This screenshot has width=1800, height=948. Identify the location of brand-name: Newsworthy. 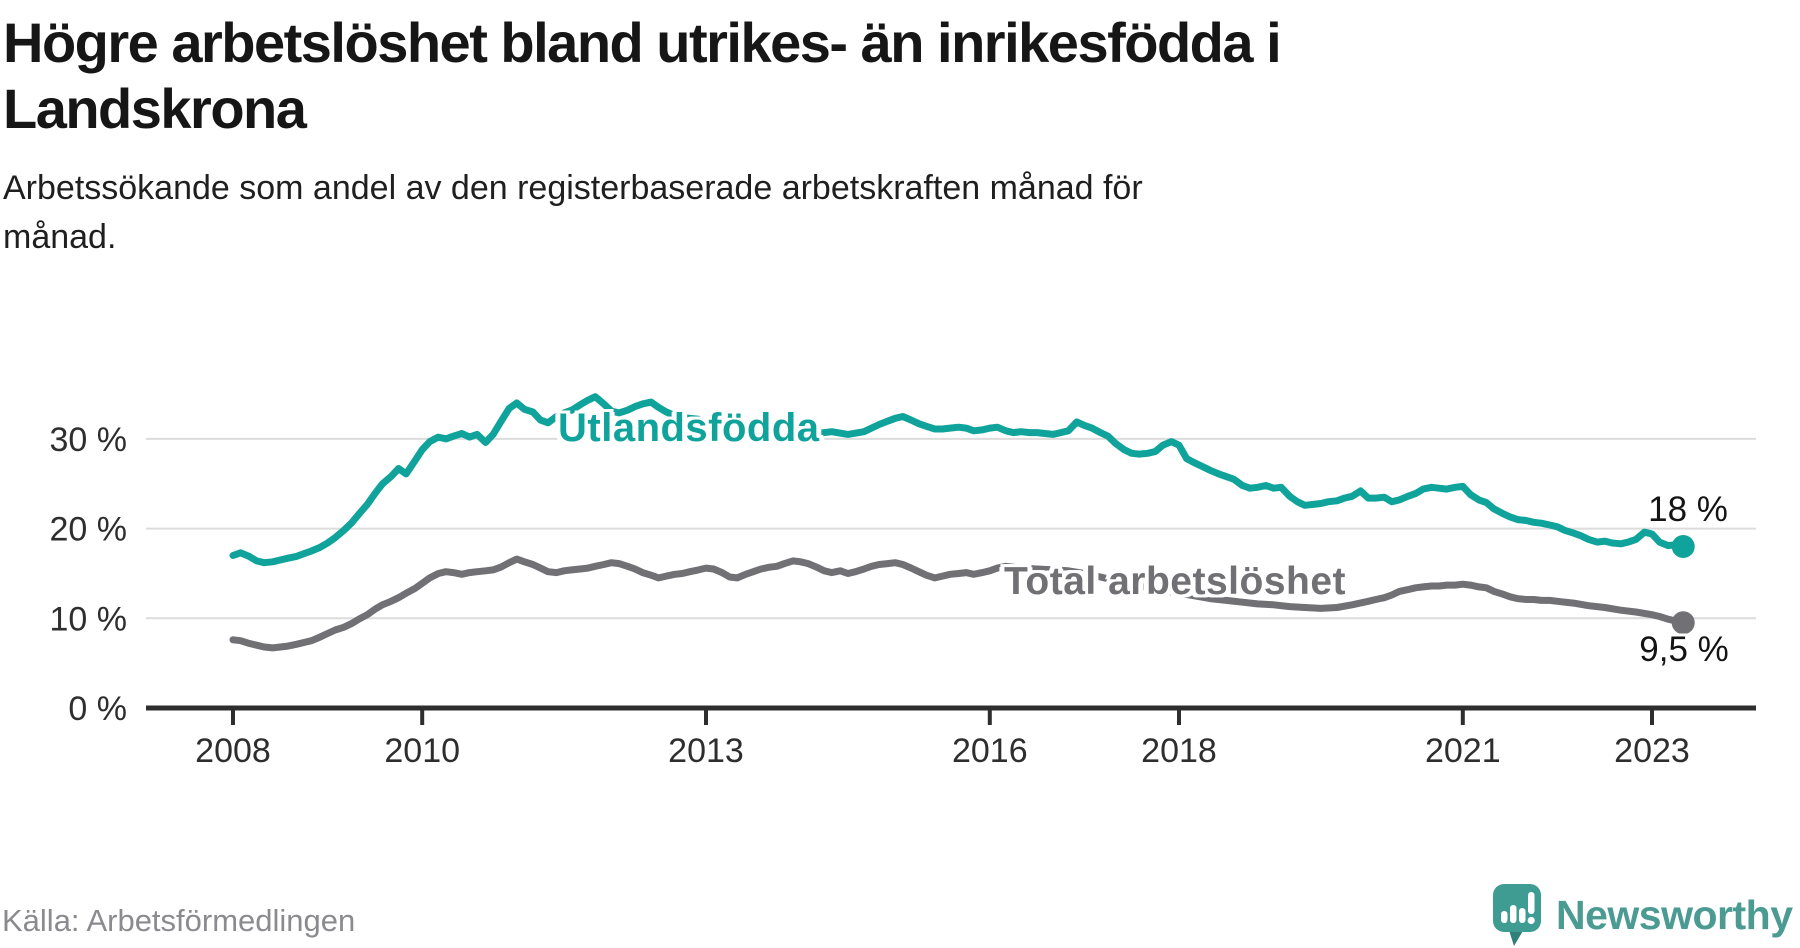
(1674, 915).